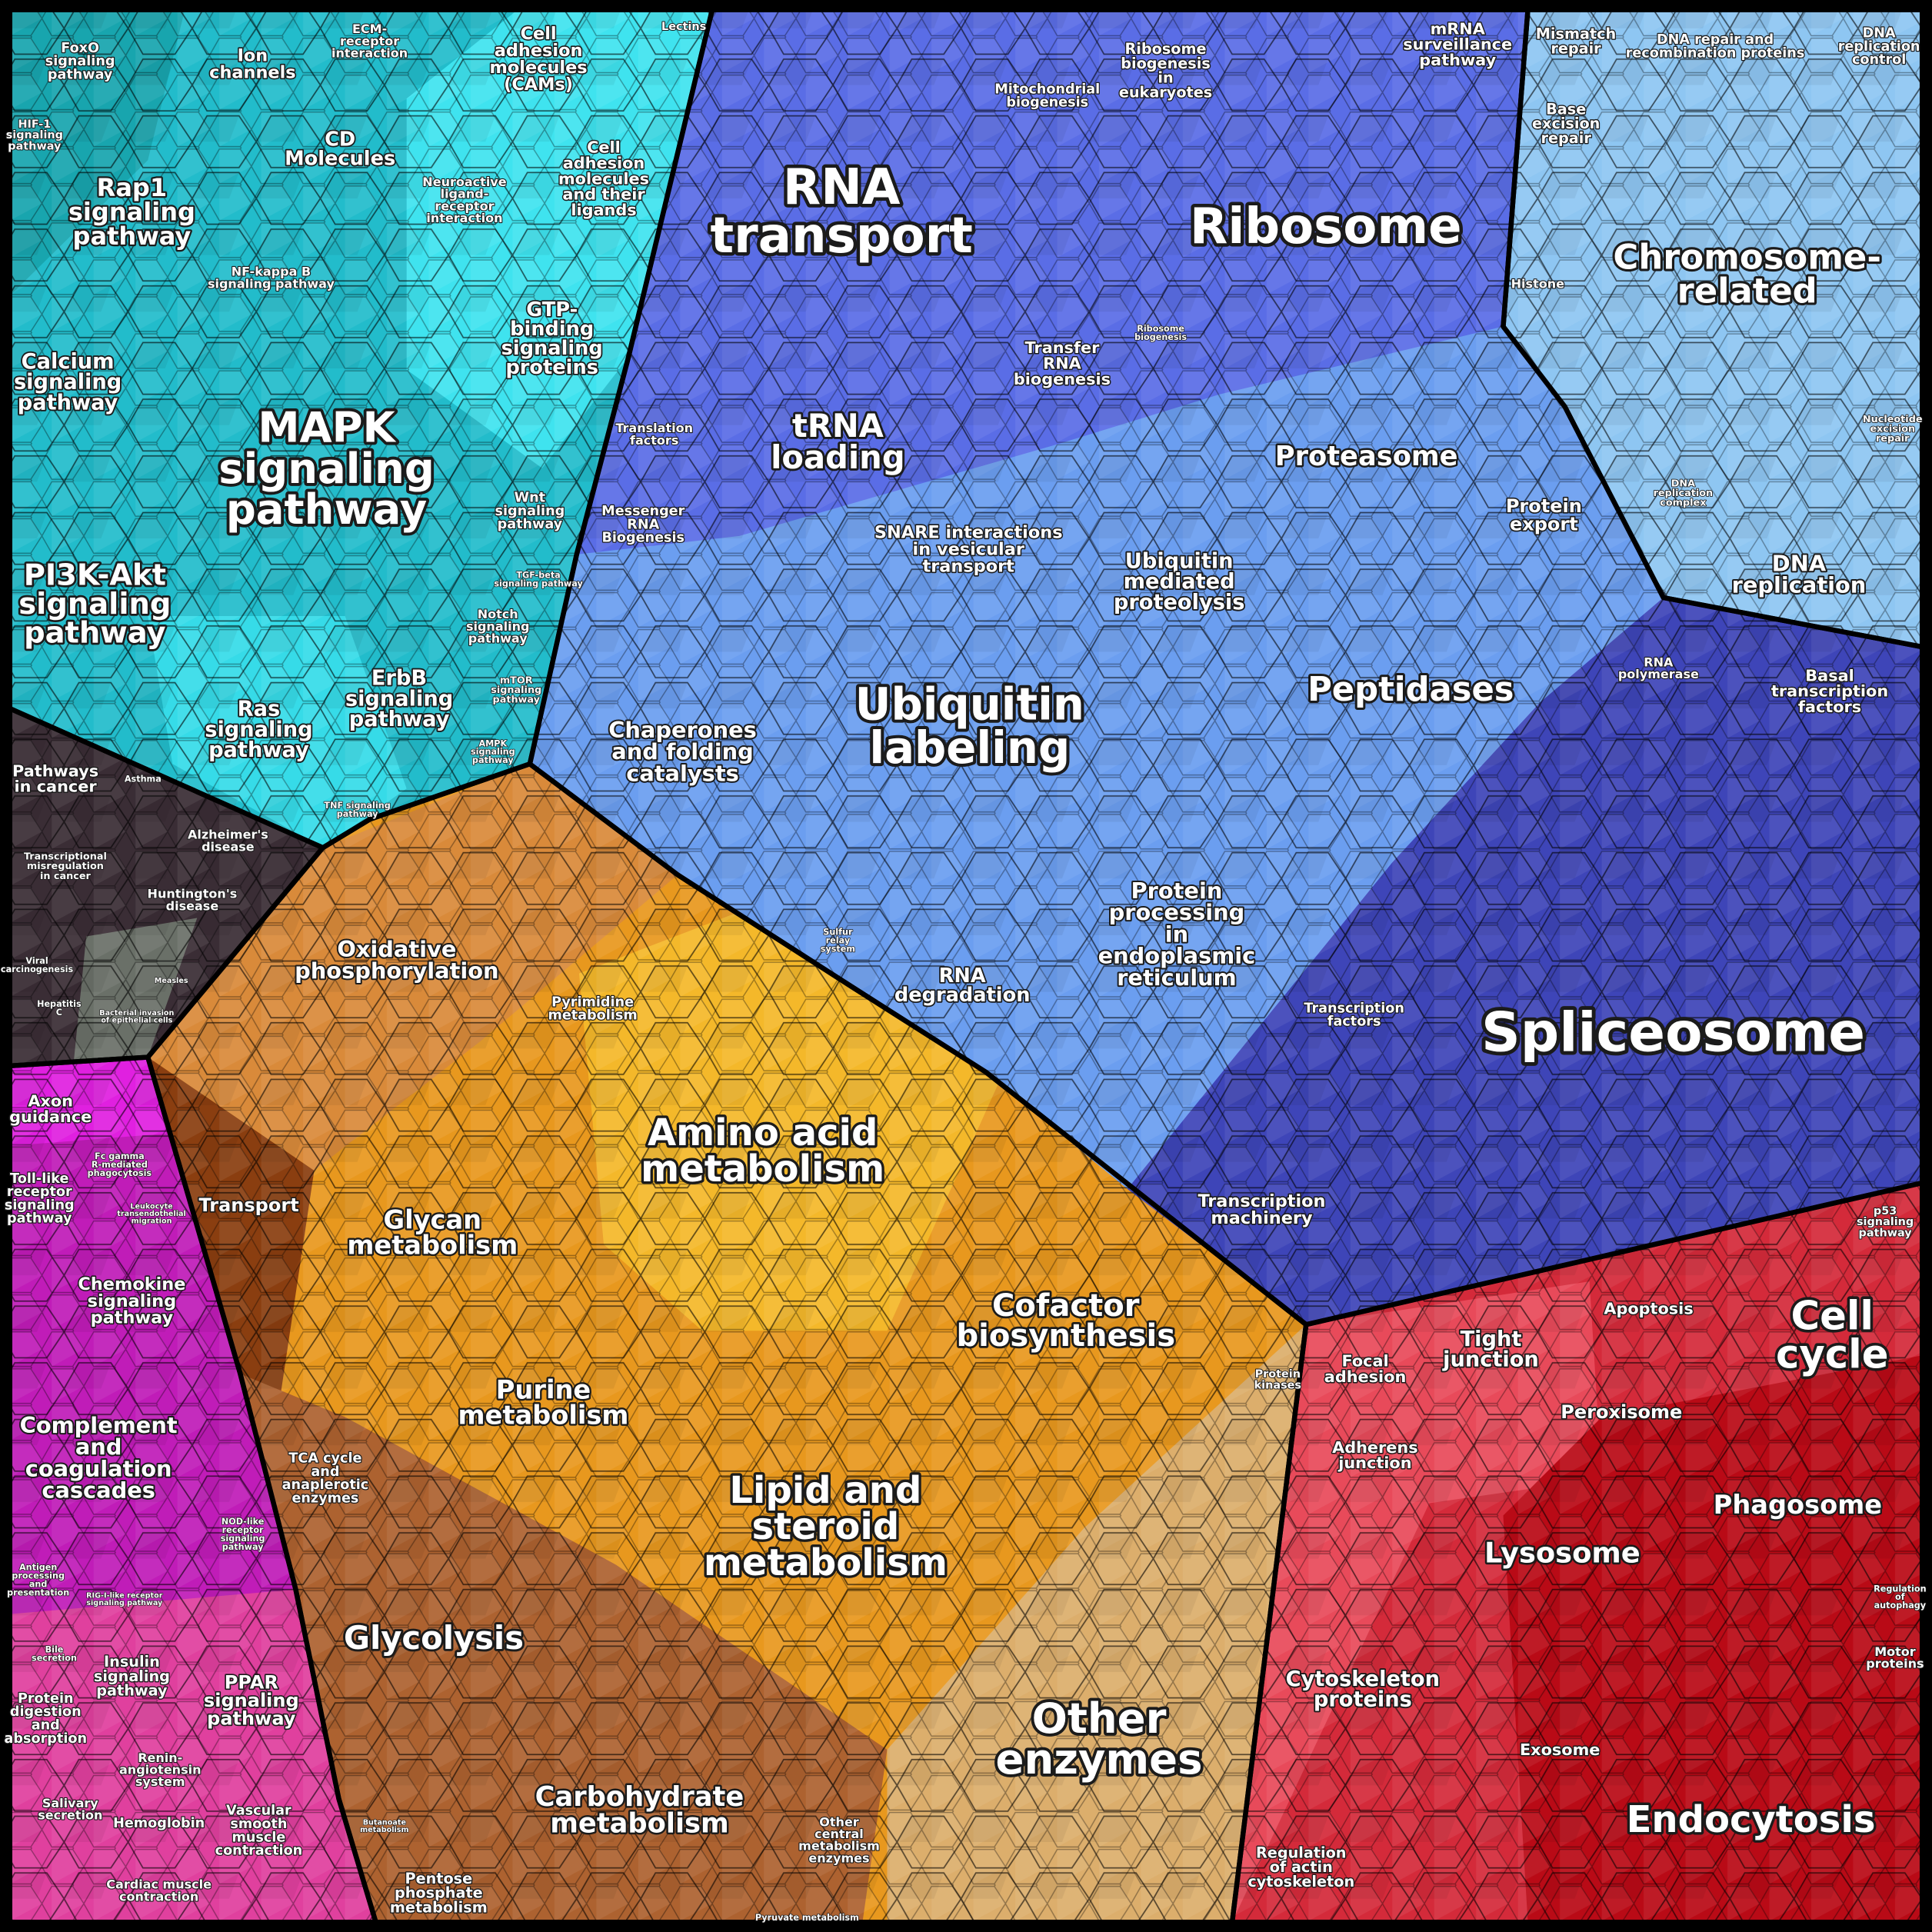 The height and width of the screenshot is (1932, 1932). Describe the element at coordinates (132, 1675) in the screenshot. I see `region-label: Insulin signaling pathway` at that location.